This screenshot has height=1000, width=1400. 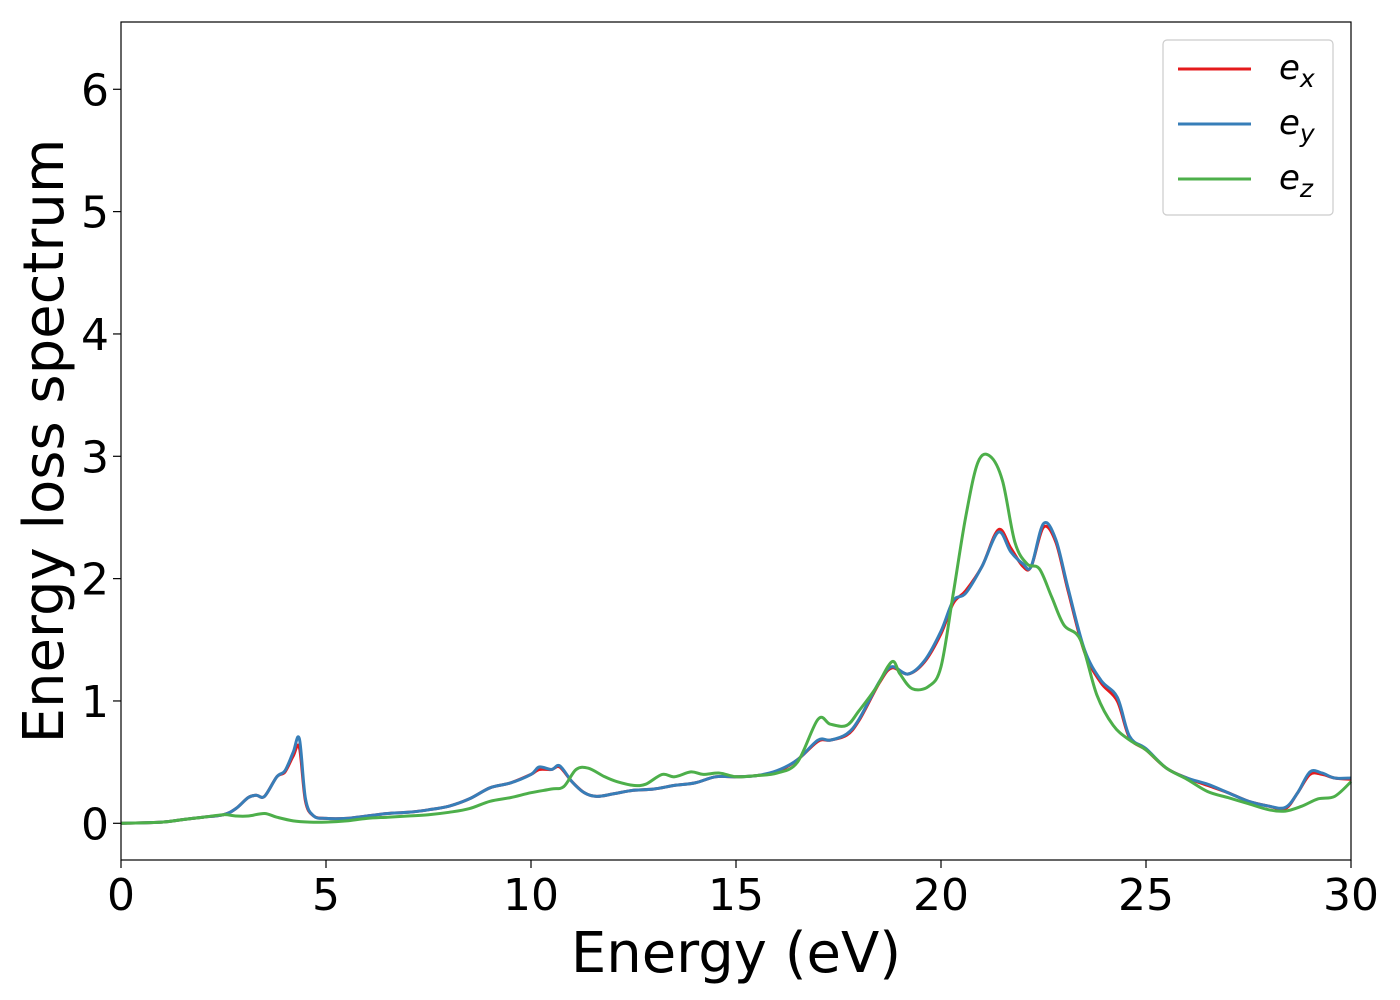 What do you see at coordinates (1296, 180) in the screenshot?
I see `legend-label-ez: ez` at bounding box center [1296, 180].